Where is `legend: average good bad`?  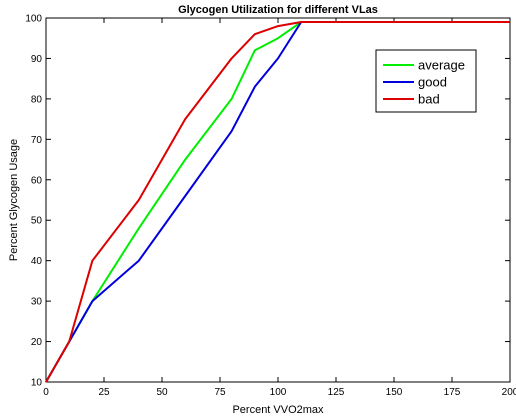
legend: average good bad is located at coordinates (426, 81).